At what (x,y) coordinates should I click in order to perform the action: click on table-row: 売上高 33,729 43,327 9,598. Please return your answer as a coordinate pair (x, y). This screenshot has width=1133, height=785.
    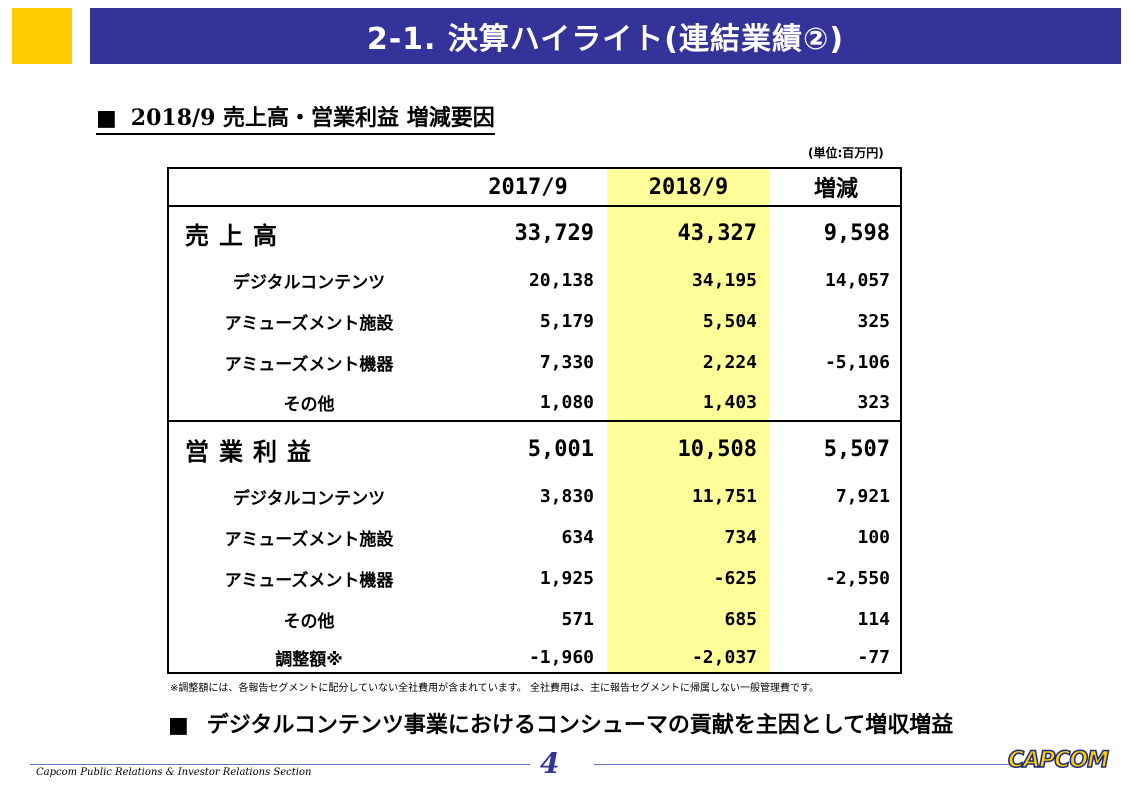
    Looking at the image, I should click on (534, 233).